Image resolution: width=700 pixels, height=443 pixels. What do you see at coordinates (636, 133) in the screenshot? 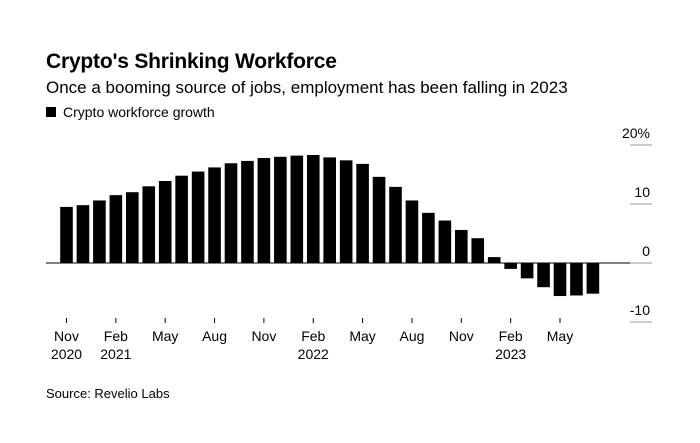
I see `y-tick-label: 20%` at bounding box center [636, 133].